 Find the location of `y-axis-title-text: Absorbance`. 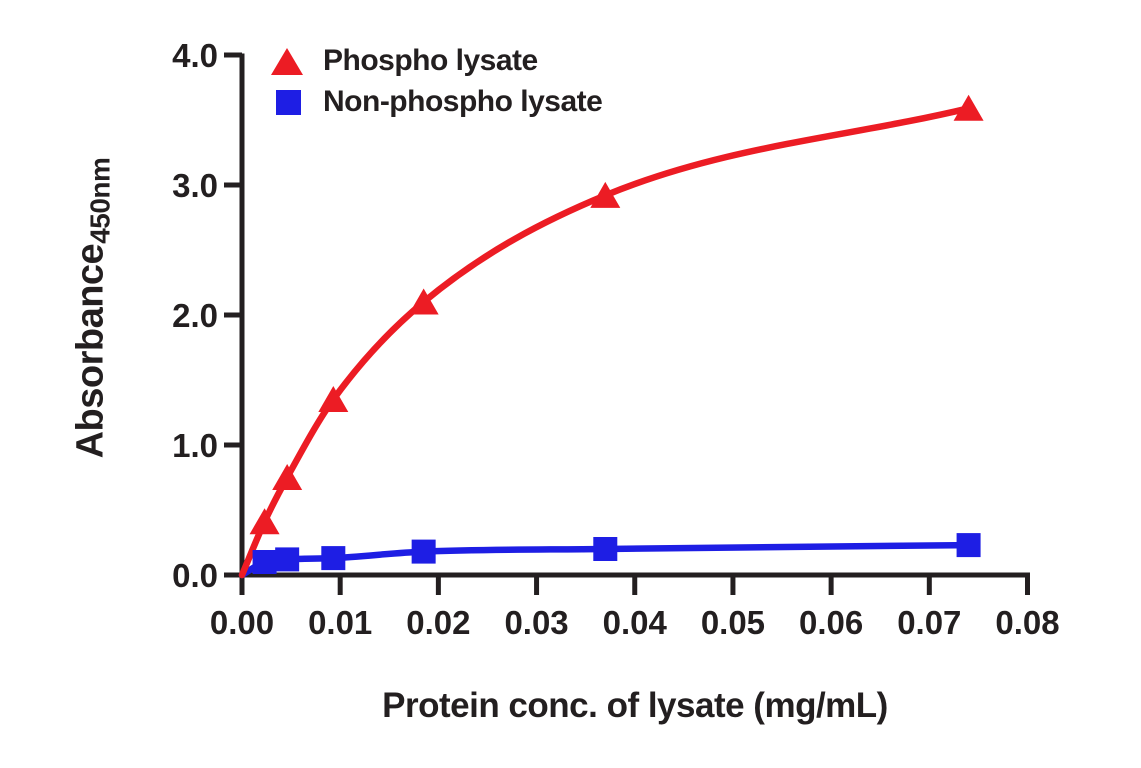

y-axis-title-text: Absorbance is located at coordinates (90, 351).